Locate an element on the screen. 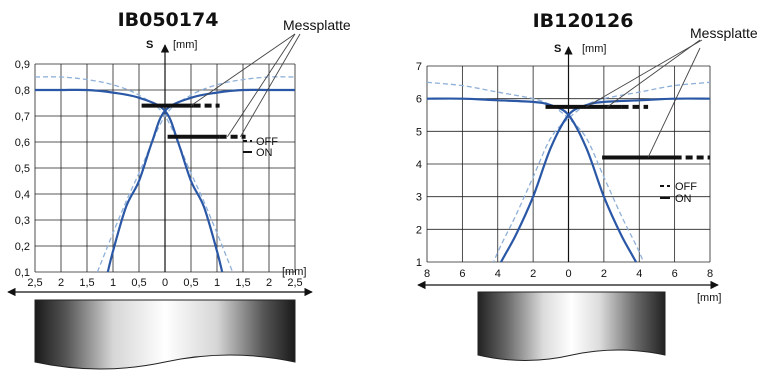 The image size is (776, 380). y-tick-label: 2 is located at coordinates (419, 230).